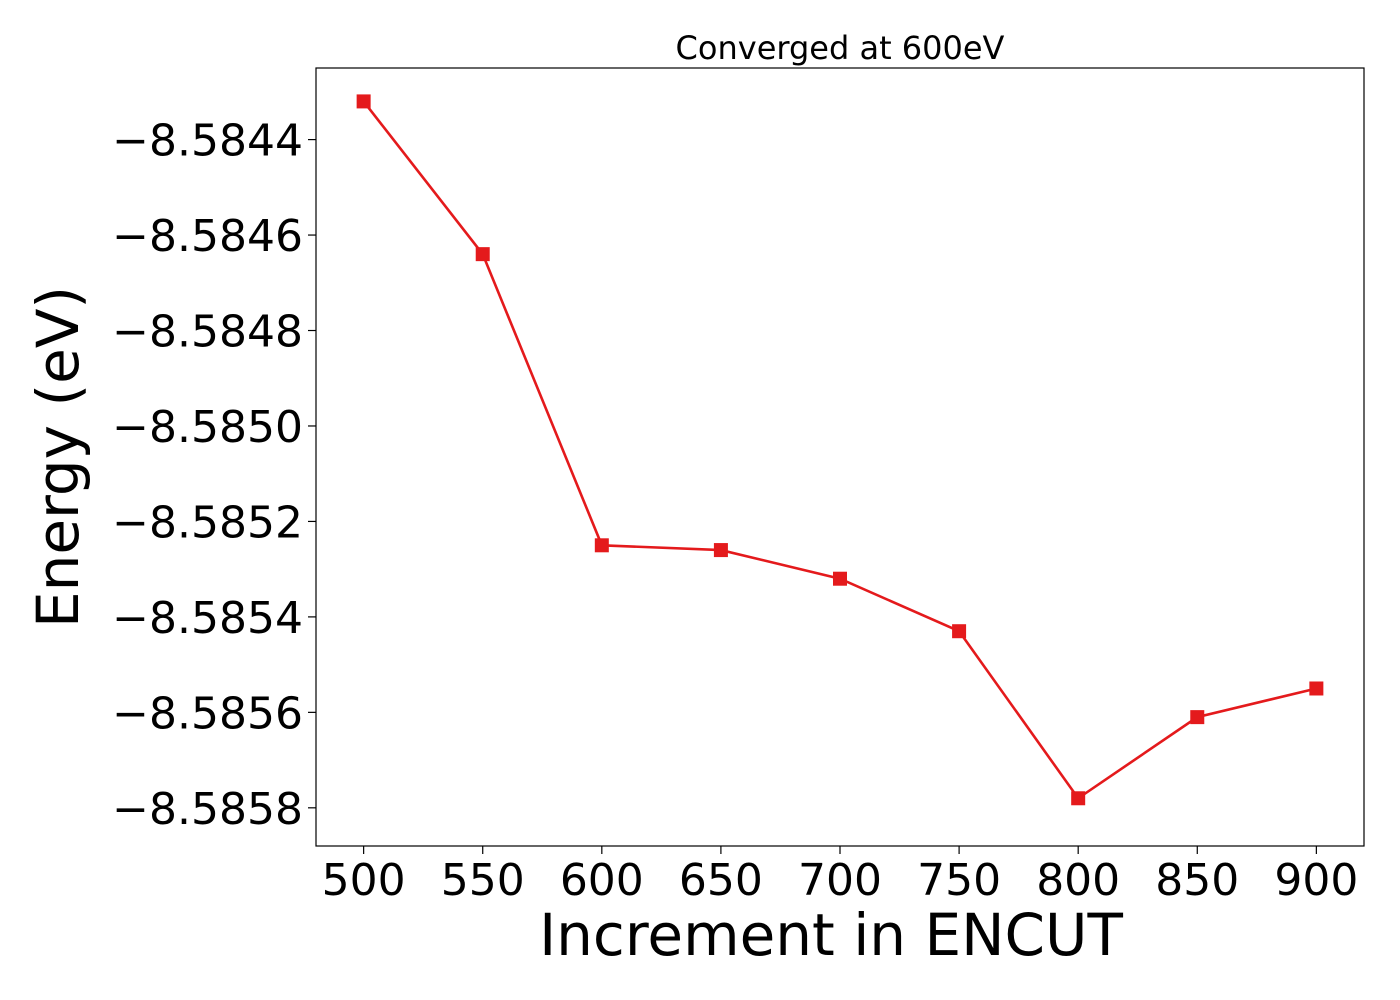 Image resolution: width=1400 pixels, height=1000 pixels. What do you see at coordinates (840, 48) in the screenshot?
I see `chart-title: Converged at 600eV` at bounding box center [840, 48].